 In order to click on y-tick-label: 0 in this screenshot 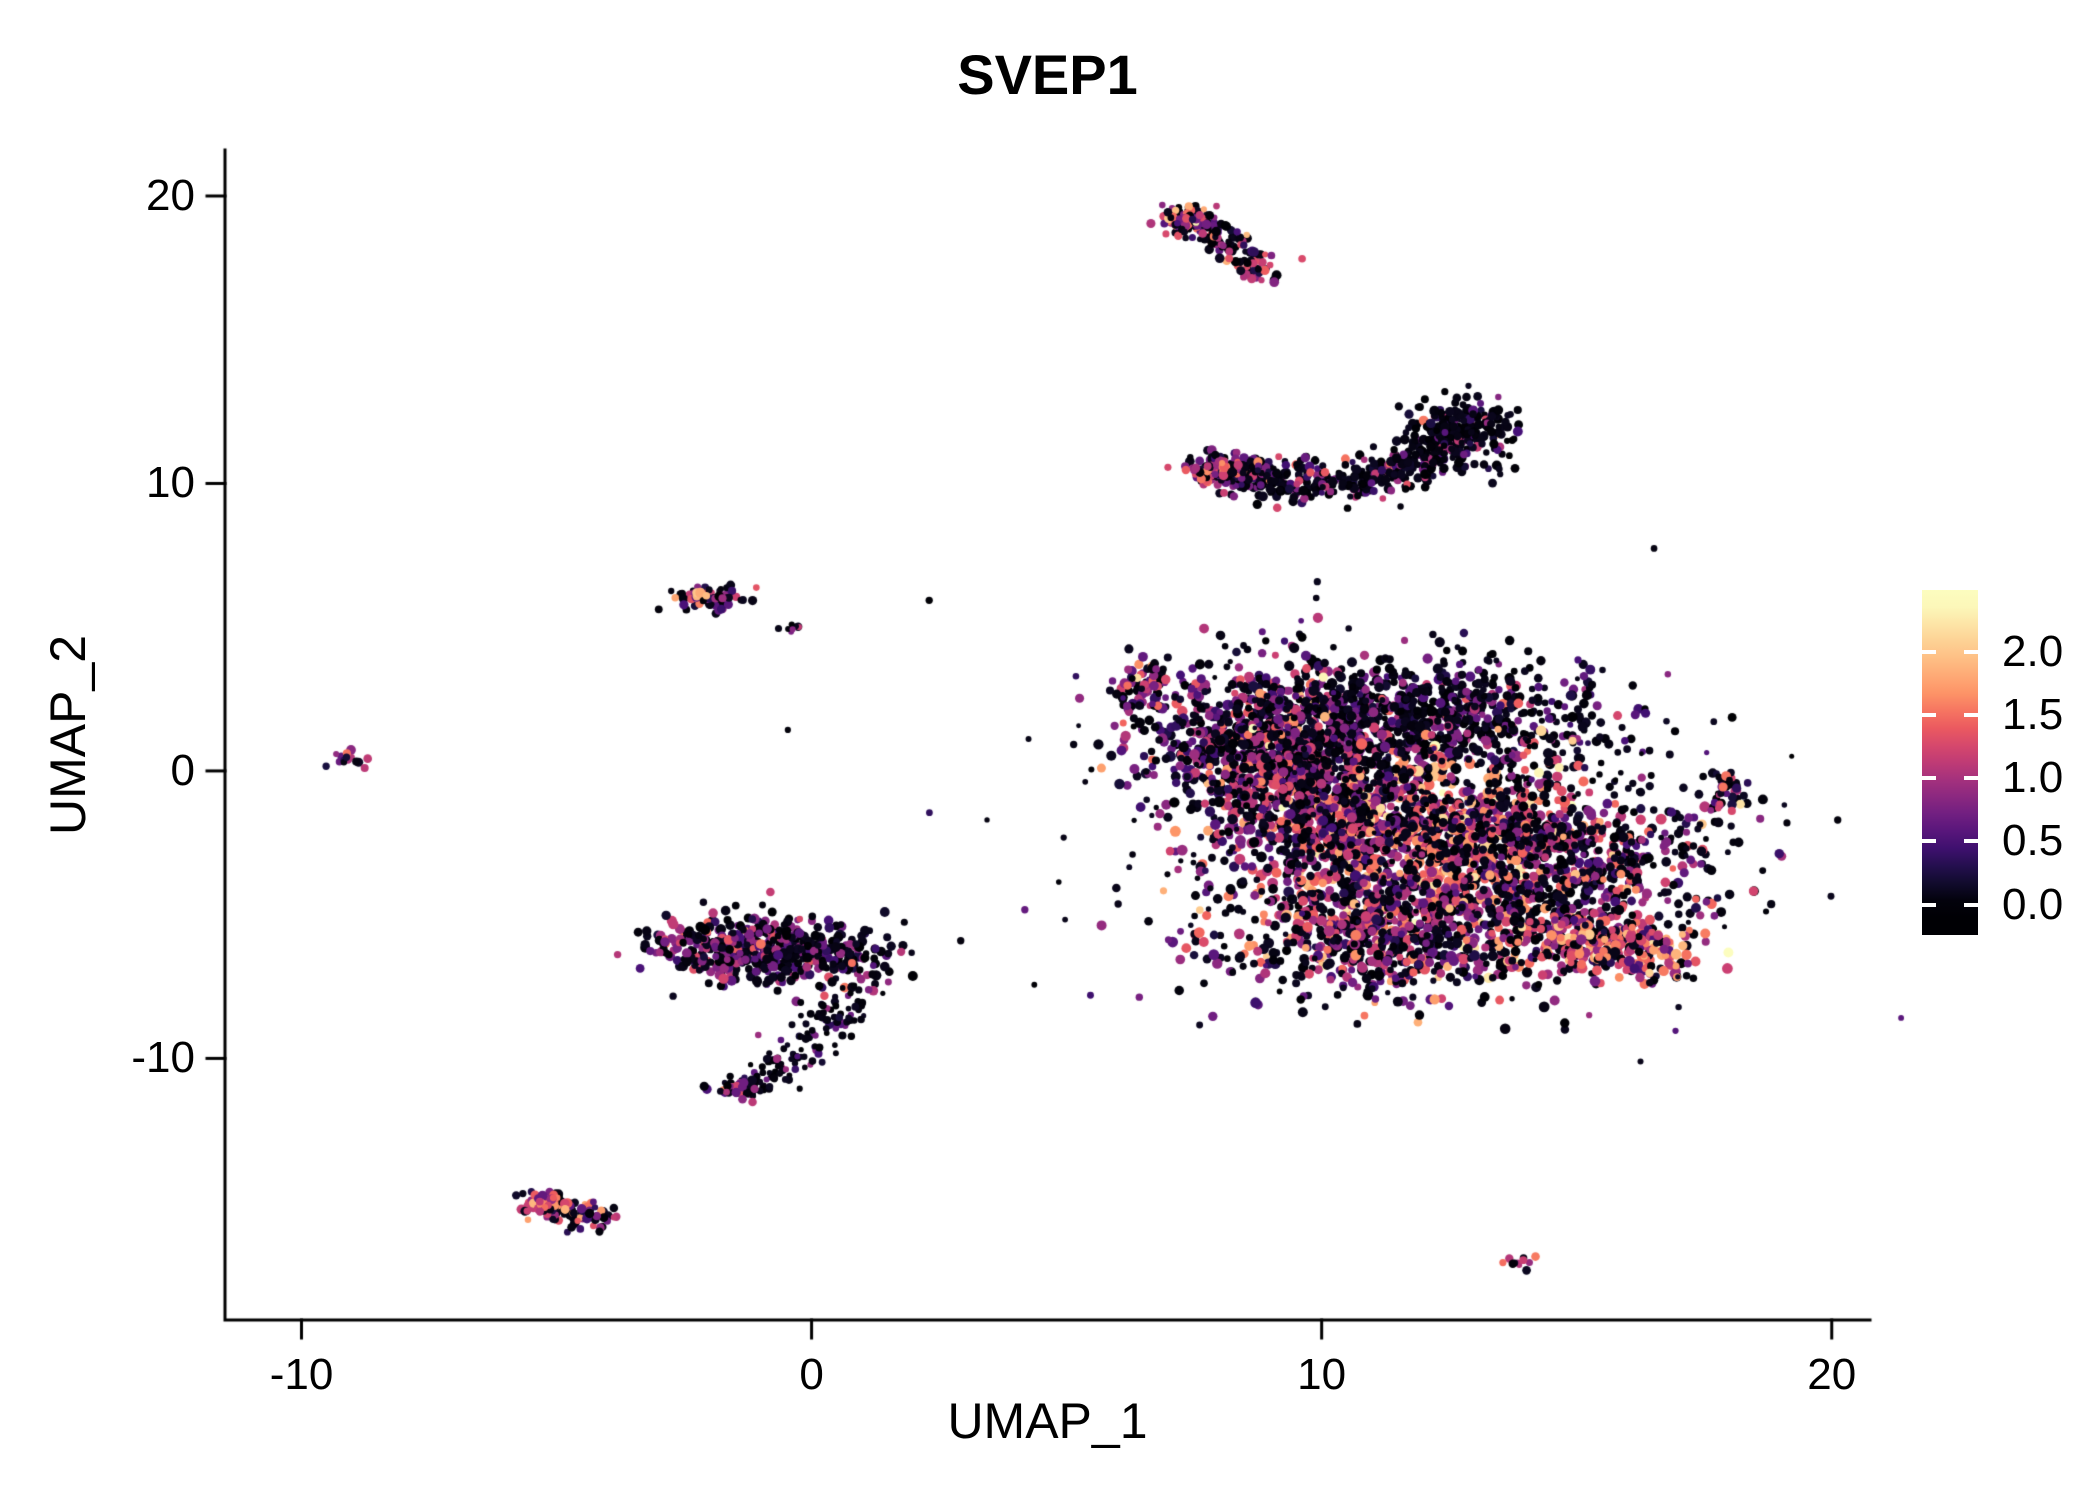, I will do `click(182, 770)`.